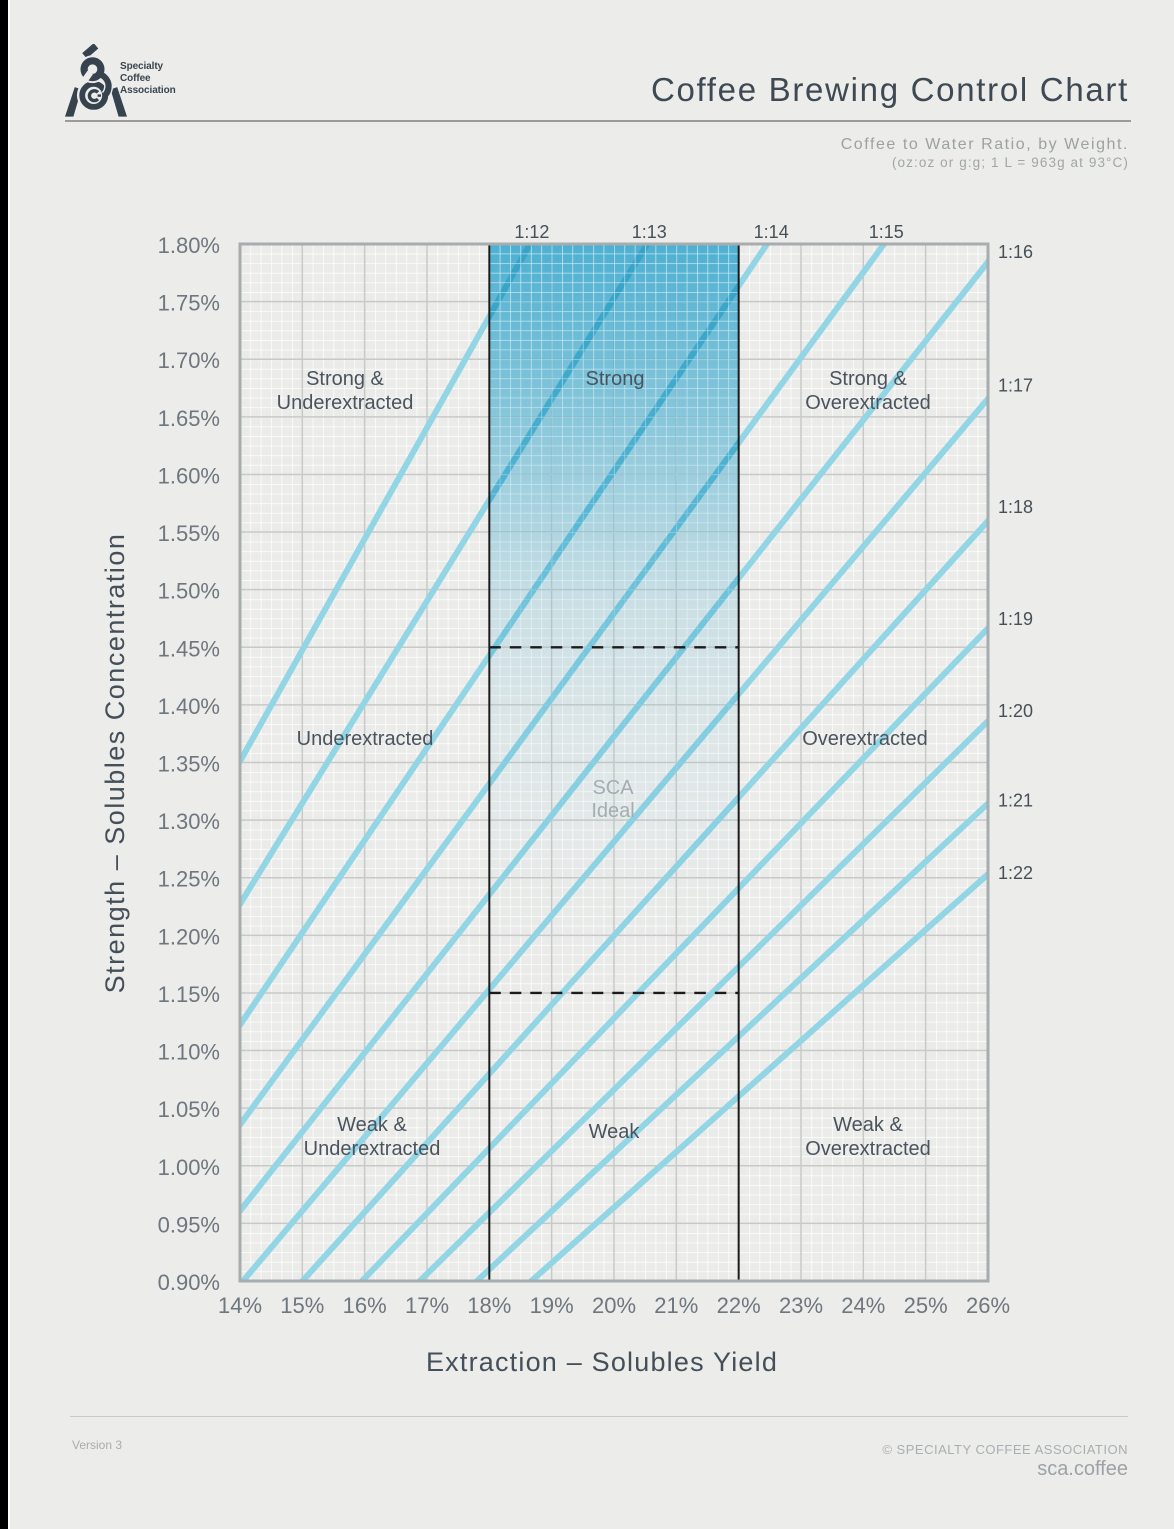 This screenshot has height=1529, width=1174. Describe the element at coordinates (189, 418) in the screenshot. I see `svg-text: 1.65%` at that location.